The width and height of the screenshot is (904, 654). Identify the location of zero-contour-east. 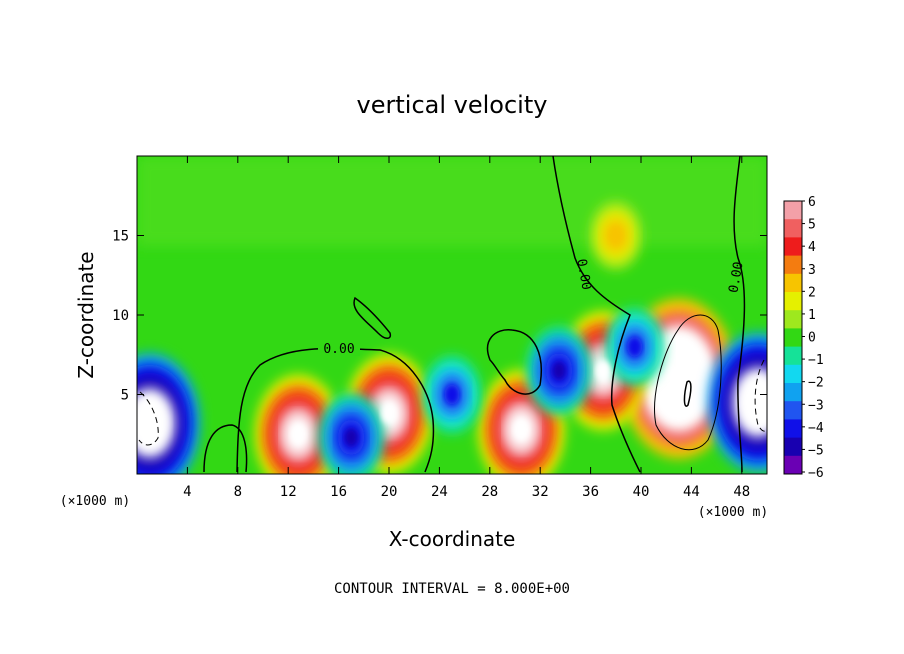
(596, 314).